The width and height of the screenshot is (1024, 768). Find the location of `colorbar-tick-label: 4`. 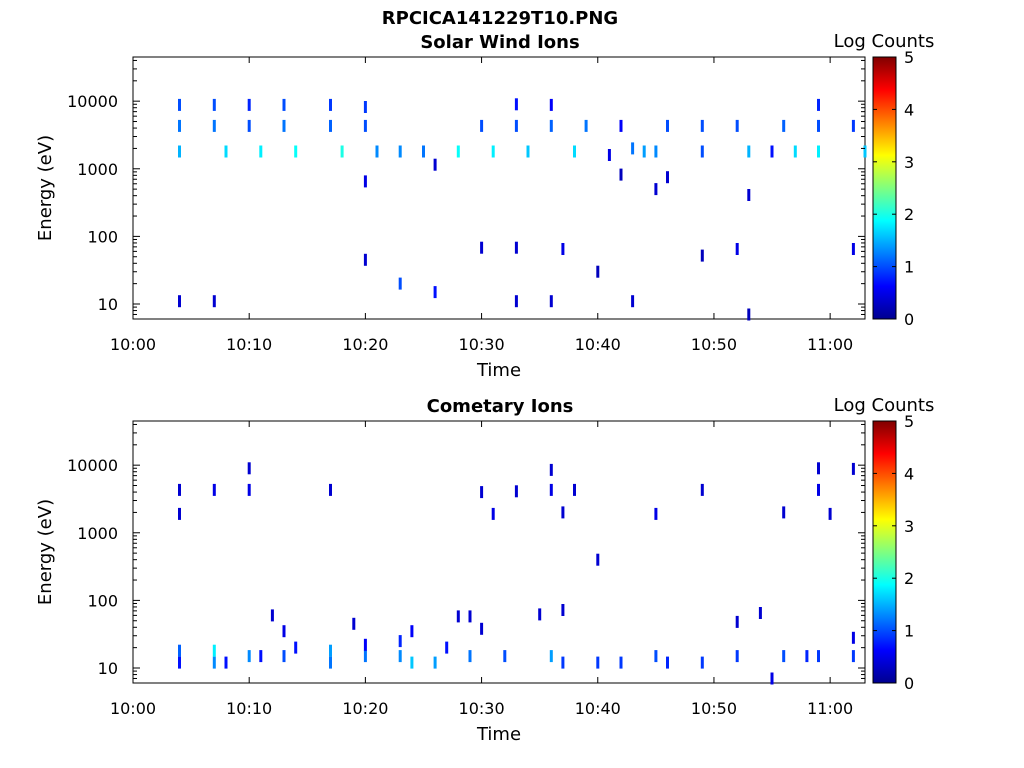

colorbar-tick-label: 4 is located at coordinates (909, 473).